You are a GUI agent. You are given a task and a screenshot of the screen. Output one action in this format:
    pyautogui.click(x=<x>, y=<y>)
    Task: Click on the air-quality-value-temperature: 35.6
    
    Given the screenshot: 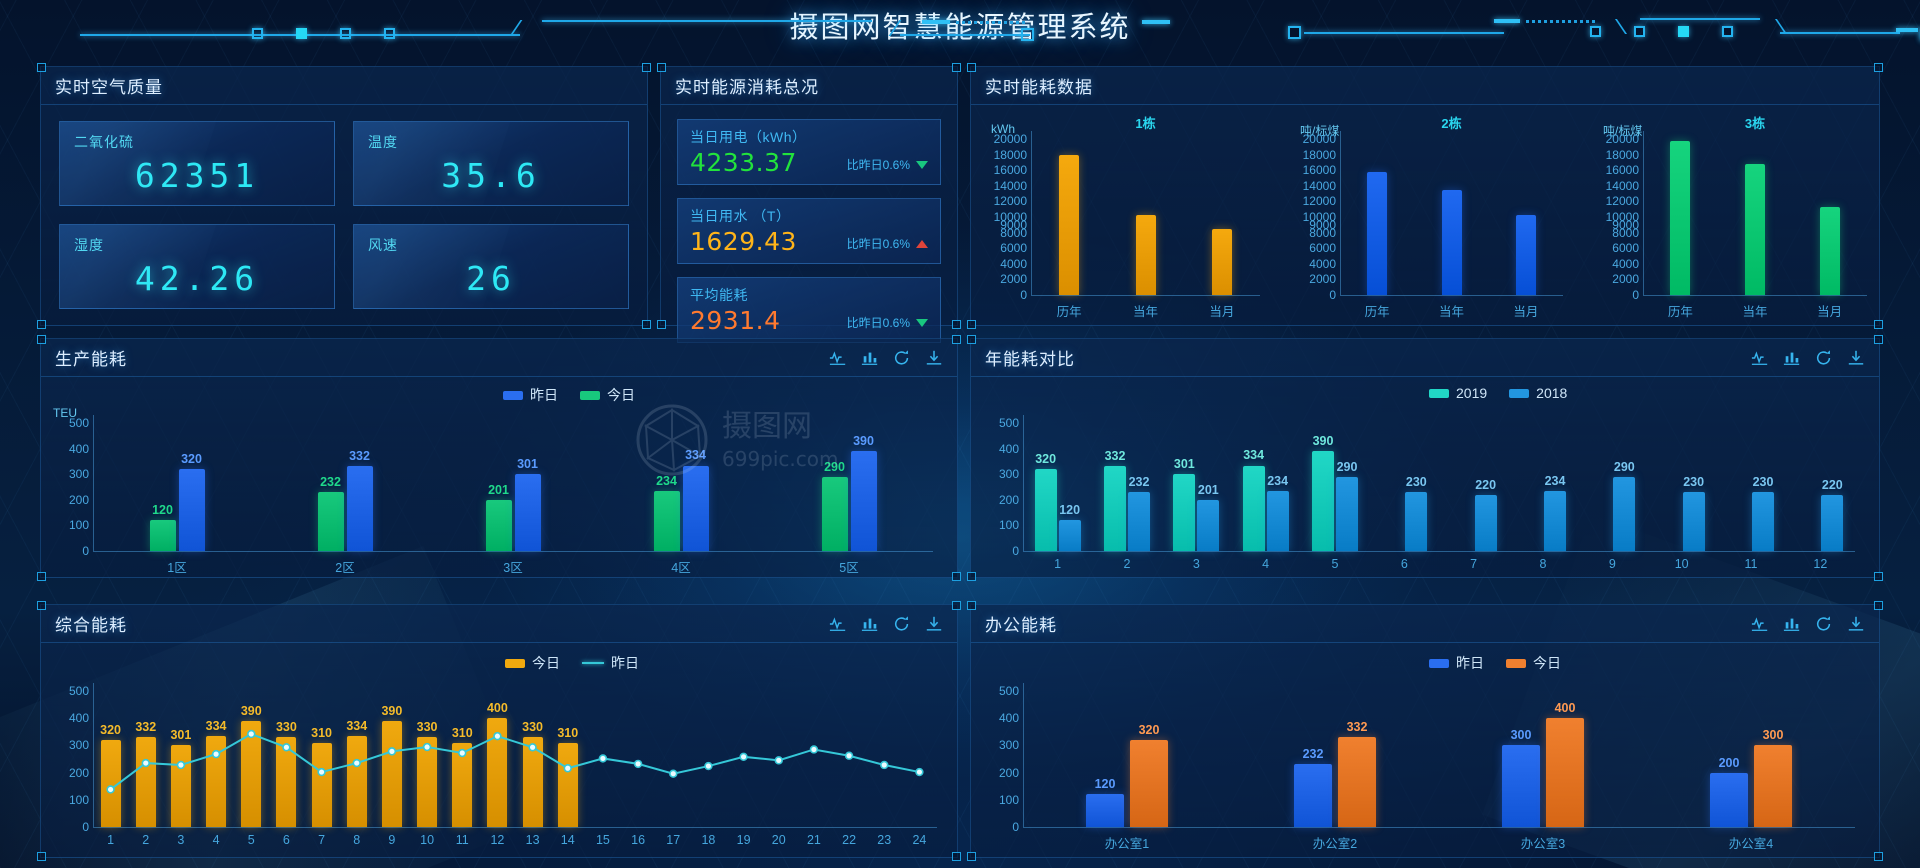 What is the action you would take?
    pyautogui.click(x=491, y=175)
    